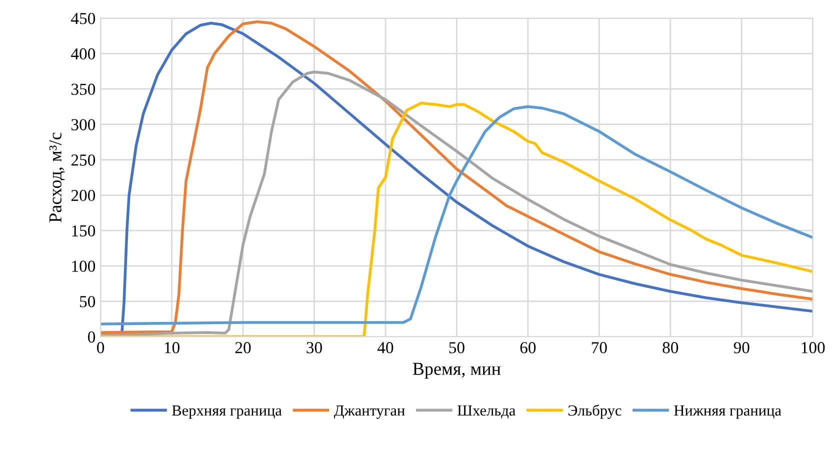 This screenshot has width=838, height=455. What do you see at coordinates (83, 196) in the screenshot?
I see `y-tick-label: 200` at bounding box center [83, 196].